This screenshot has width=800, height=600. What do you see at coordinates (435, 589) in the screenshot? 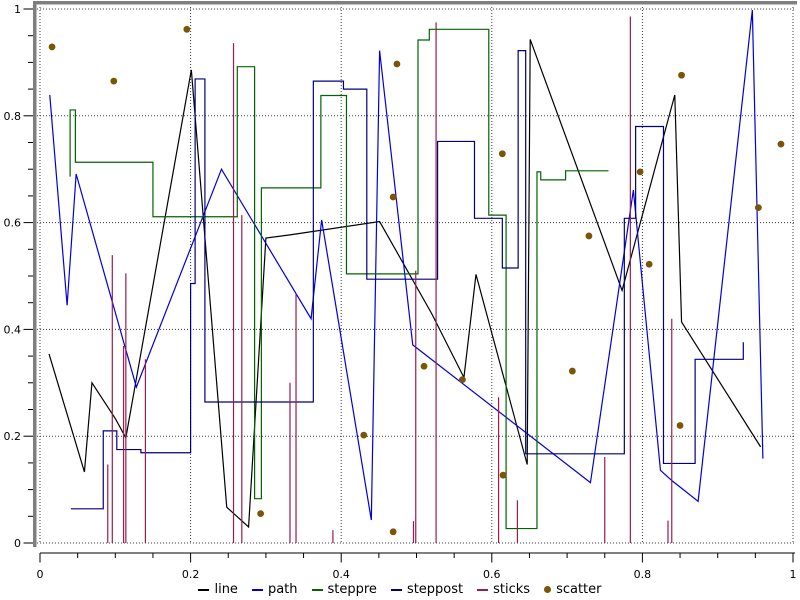
I see `legend-label: steppost` at bounding box center [435, 589].